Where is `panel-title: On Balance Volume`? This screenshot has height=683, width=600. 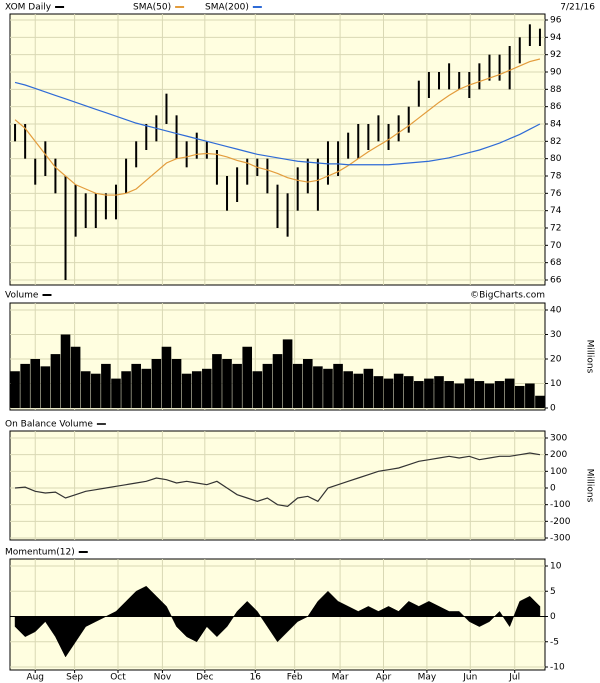 panel-title: On Balance Volume is located at coordinates (49, 425).